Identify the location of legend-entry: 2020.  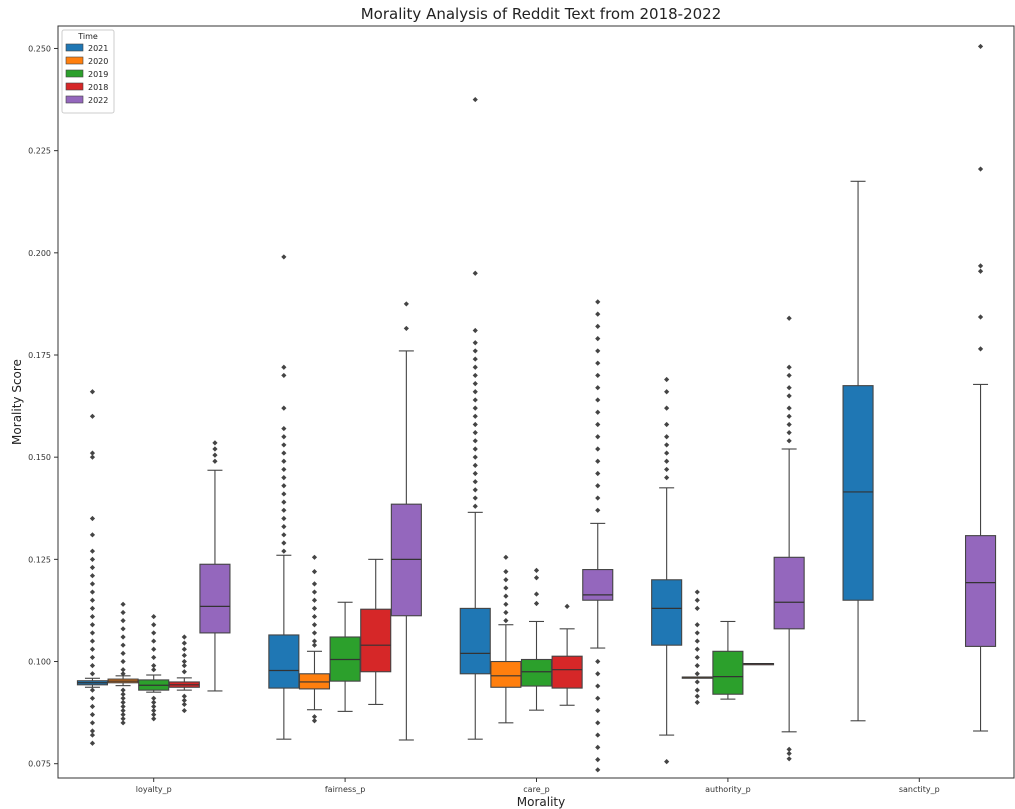
(98, 61).